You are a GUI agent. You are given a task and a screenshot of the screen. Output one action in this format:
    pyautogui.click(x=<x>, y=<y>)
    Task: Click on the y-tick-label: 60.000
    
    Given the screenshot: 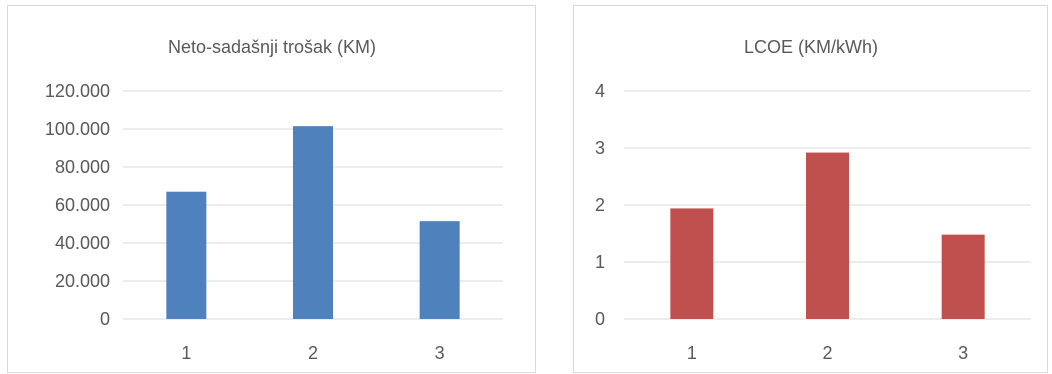 What is the action you would take?
    pyautogui.click(x=82, y=205)
    